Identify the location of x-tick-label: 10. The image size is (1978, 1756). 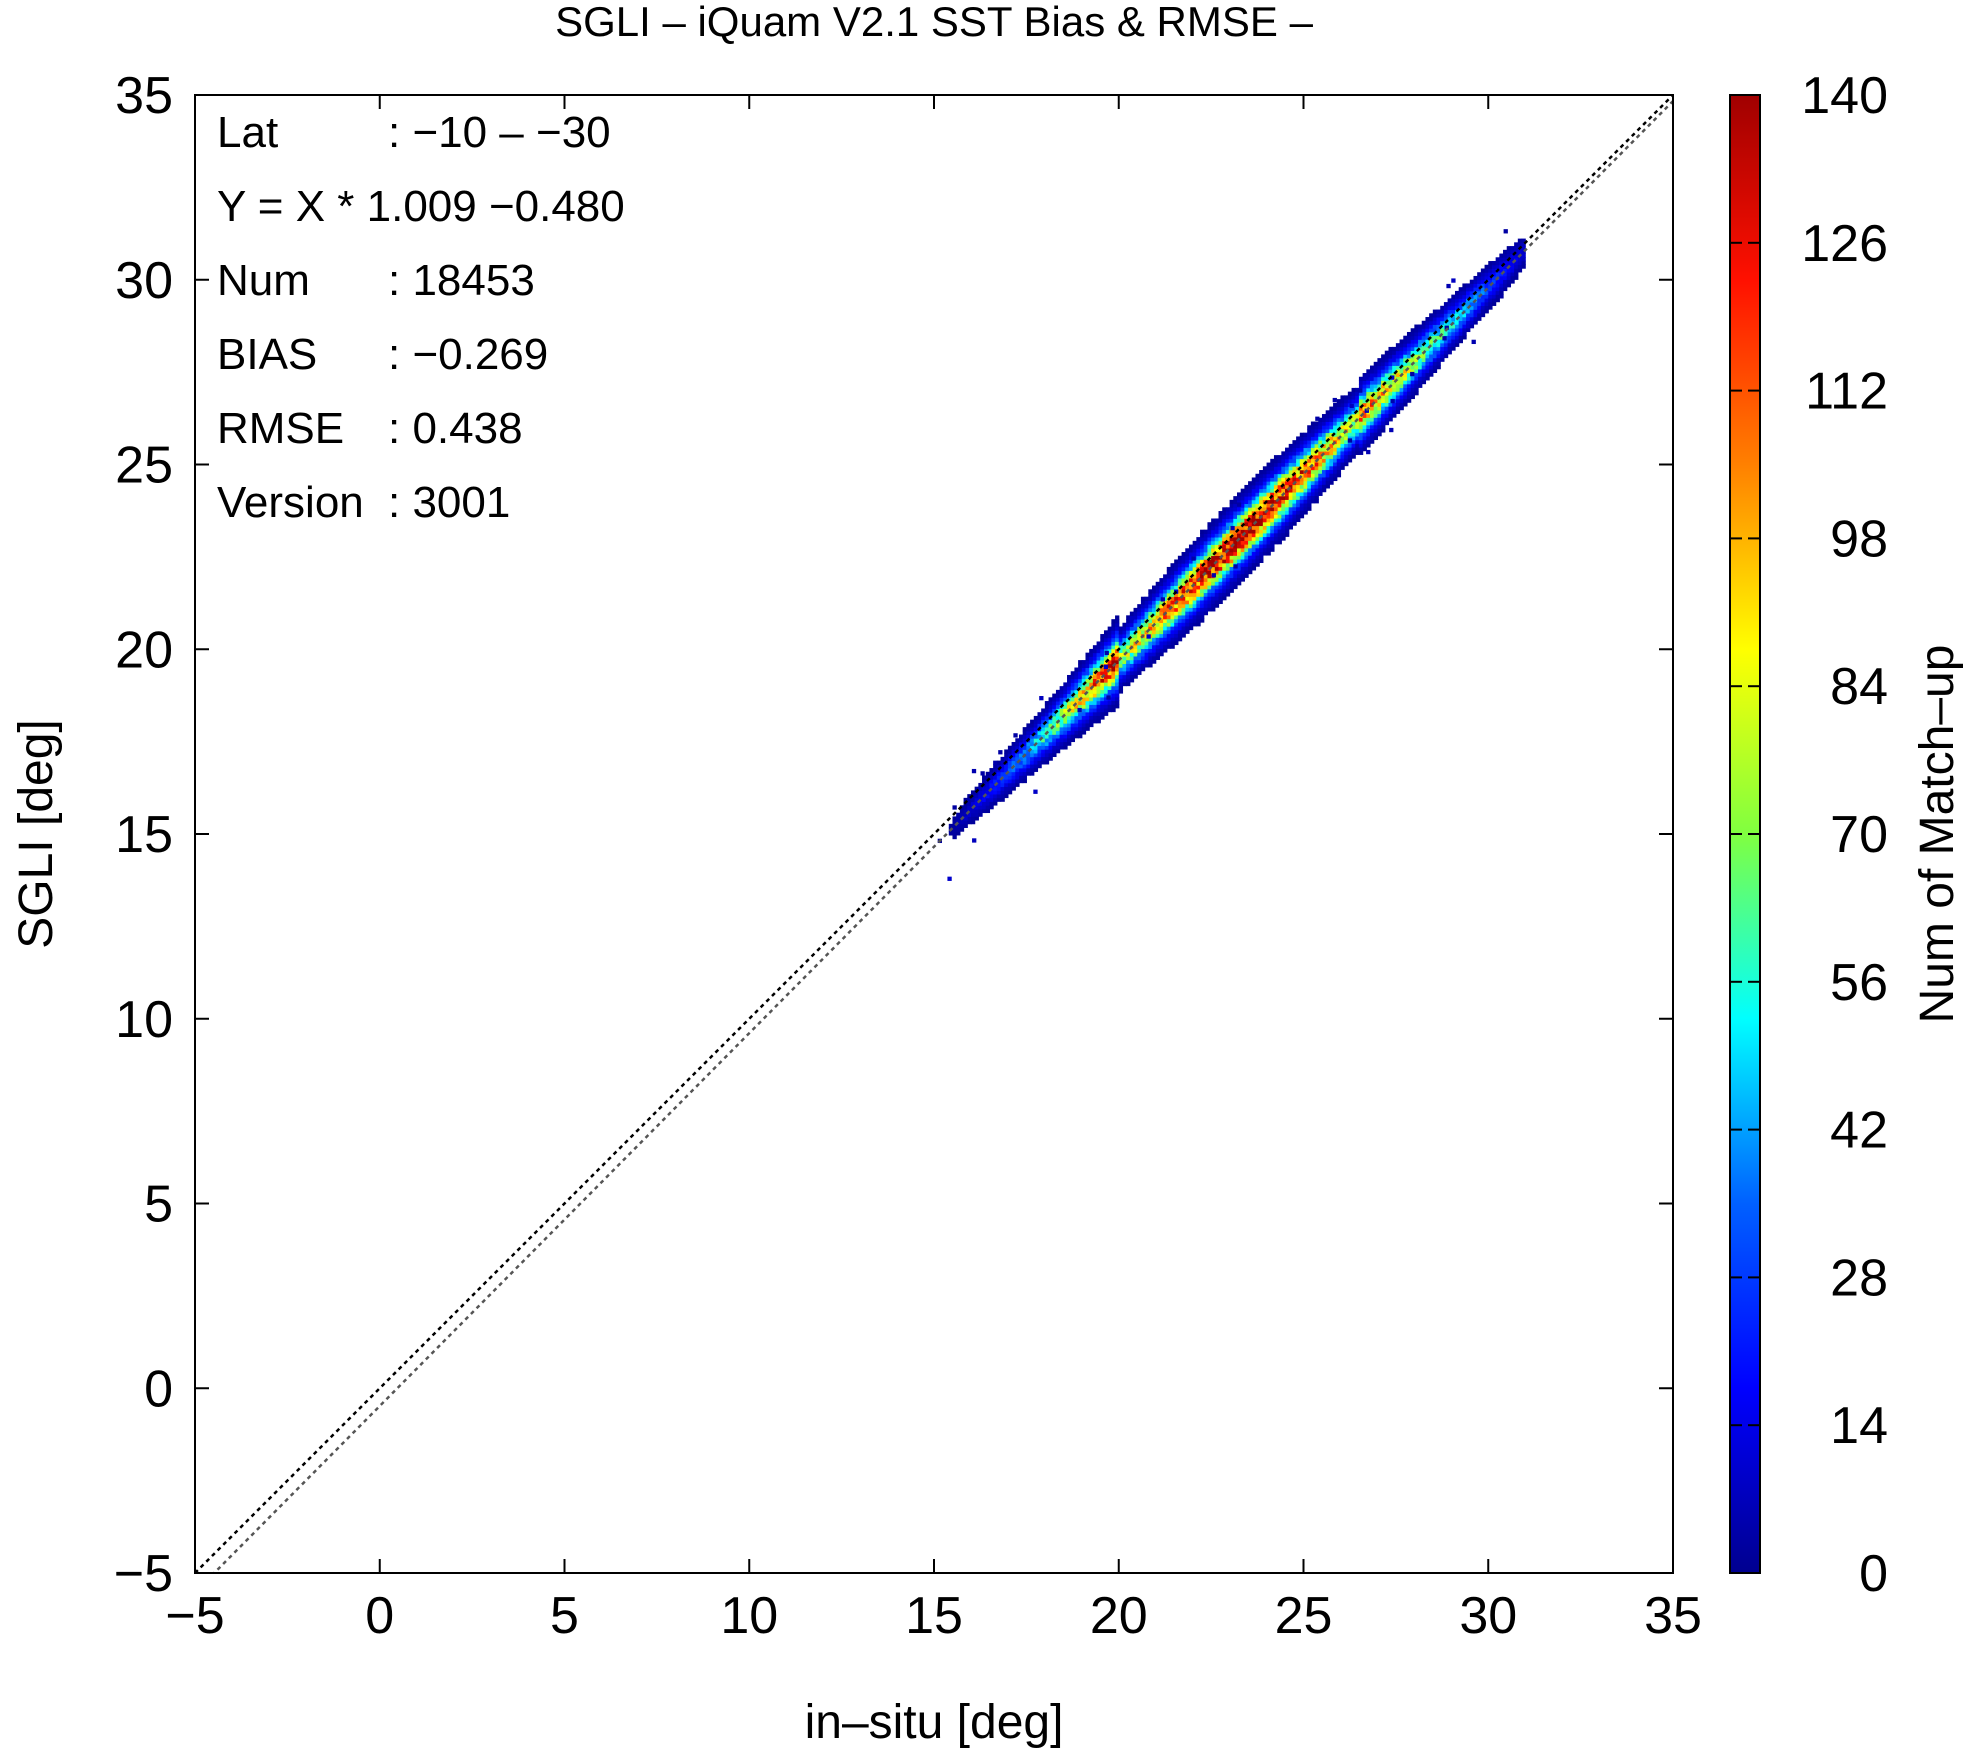
(749, 1616).